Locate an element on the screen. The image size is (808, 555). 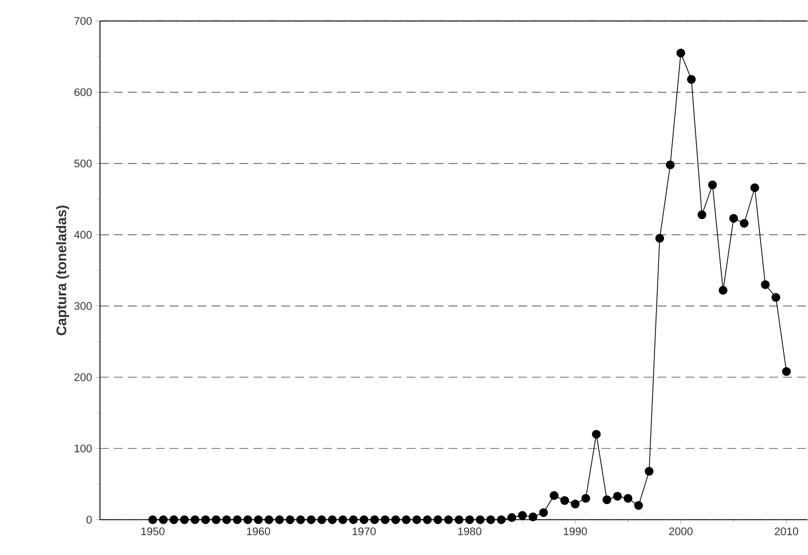
y-tick-label: 500 is located at coordinates (83, 164).